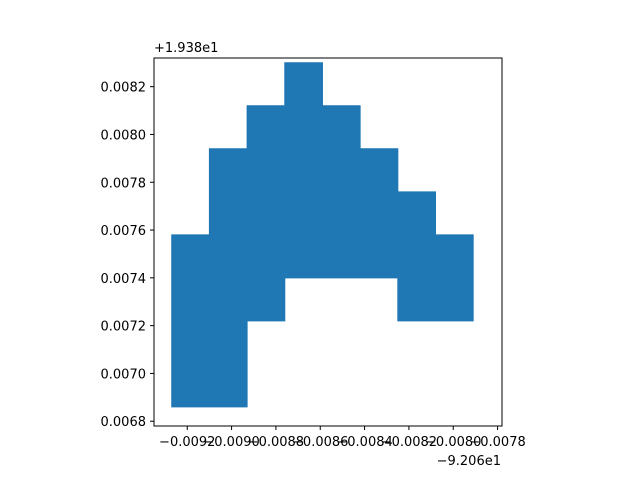 This screenshot has height=480, width=640. I want to click on y-tick-label: 0.0082, so click(124, 88).